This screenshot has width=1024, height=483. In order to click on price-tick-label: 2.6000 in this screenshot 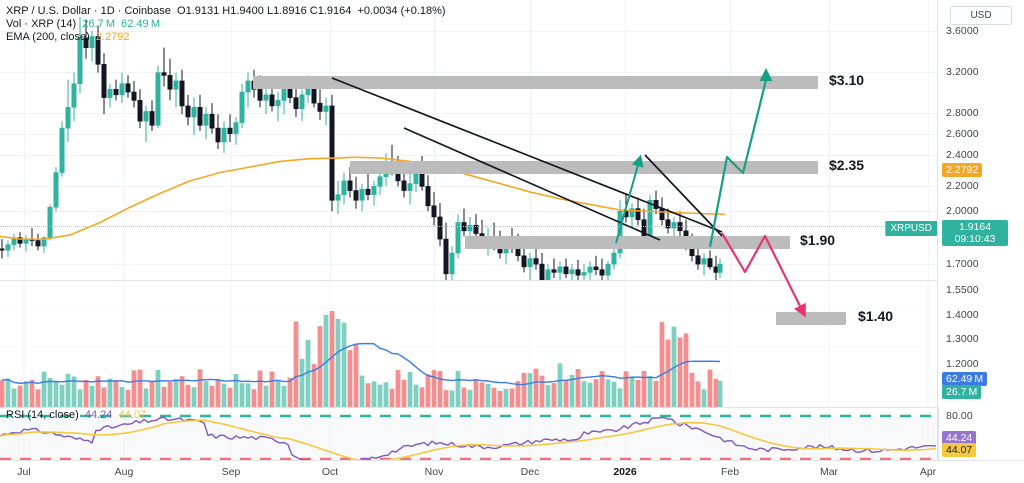, I will do `click(962, 134)`.